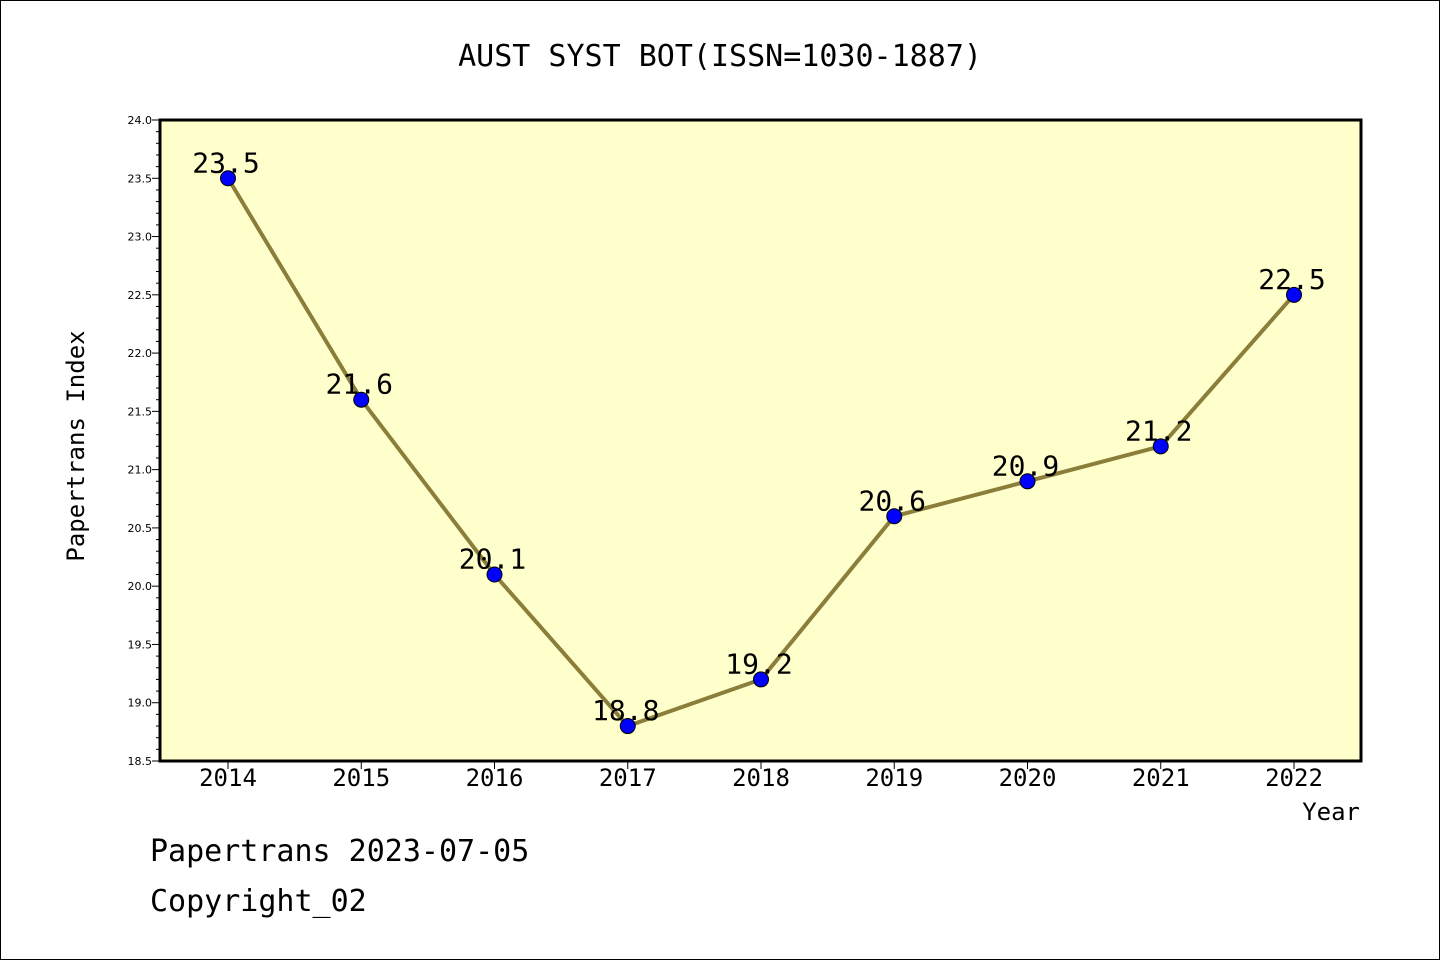 Image resolution: width=1440 pixels, height=960 pixels. Describe the element at coordinates (340, 851) in the screenshot. I see `footer-date-text: Papertrans 2023-07-05` at that location.